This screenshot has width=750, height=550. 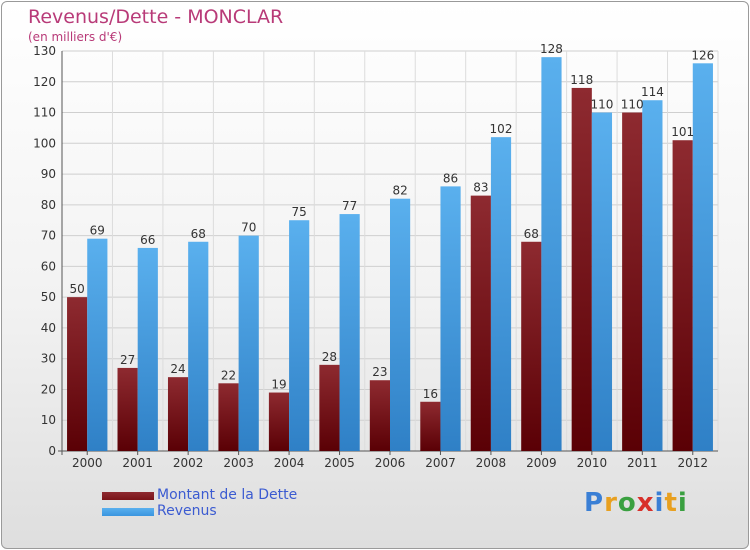 I want to click on bar-value-label: 16, so click(x=430, y=394).